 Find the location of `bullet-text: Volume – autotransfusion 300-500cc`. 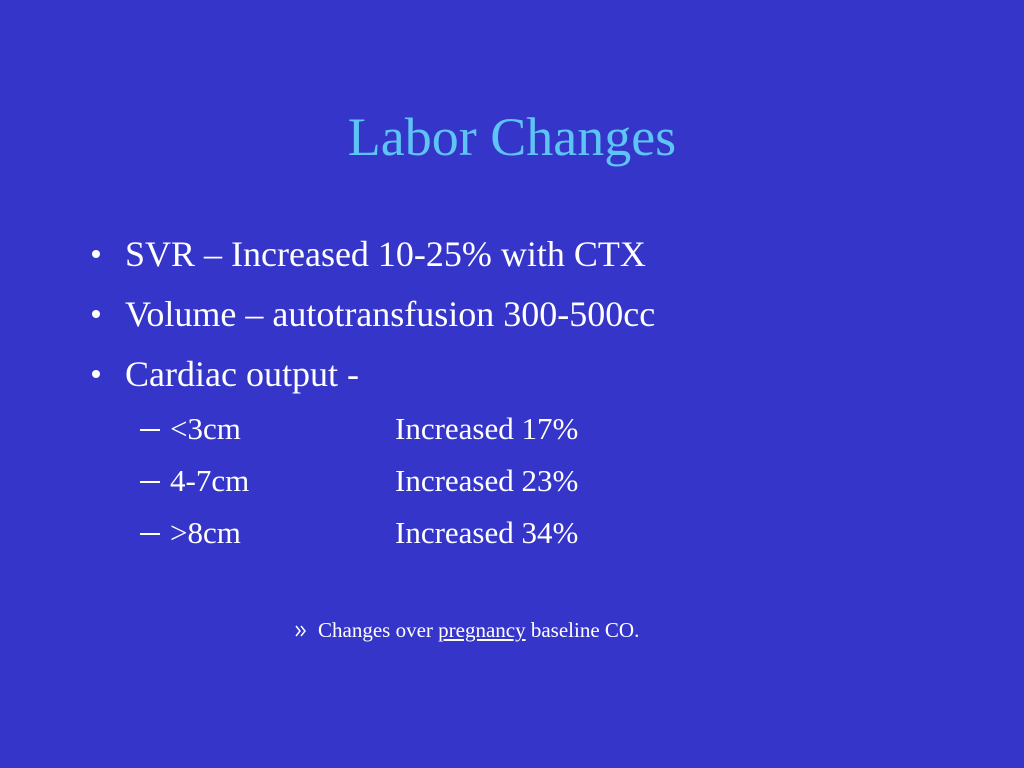

bullet-text: Volume – autotransfusion 300-500cc is located at coordinates (390, 314).